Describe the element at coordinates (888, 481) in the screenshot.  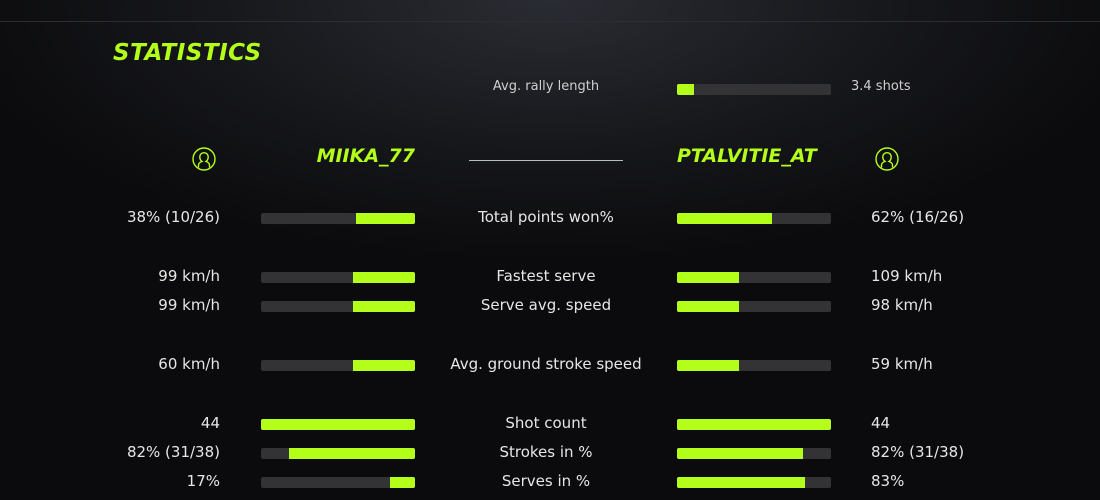
I see `right-value: 83%` at that location.